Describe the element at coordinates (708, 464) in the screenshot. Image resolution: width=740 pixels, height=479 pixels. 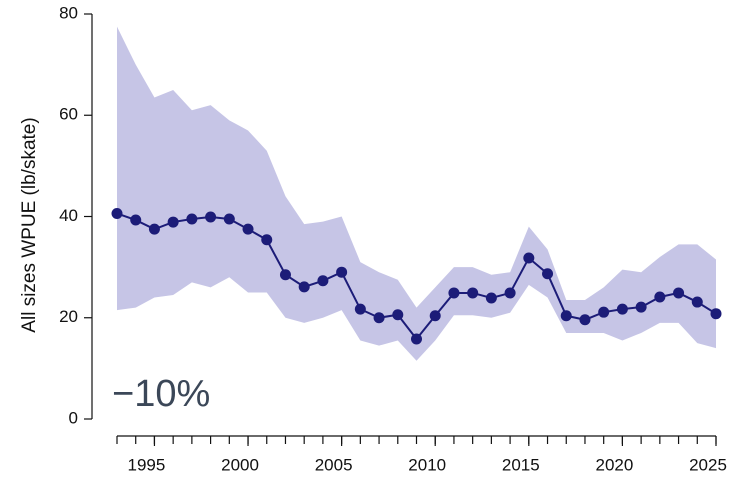
I see `x-tick-label: 2025` at that location.